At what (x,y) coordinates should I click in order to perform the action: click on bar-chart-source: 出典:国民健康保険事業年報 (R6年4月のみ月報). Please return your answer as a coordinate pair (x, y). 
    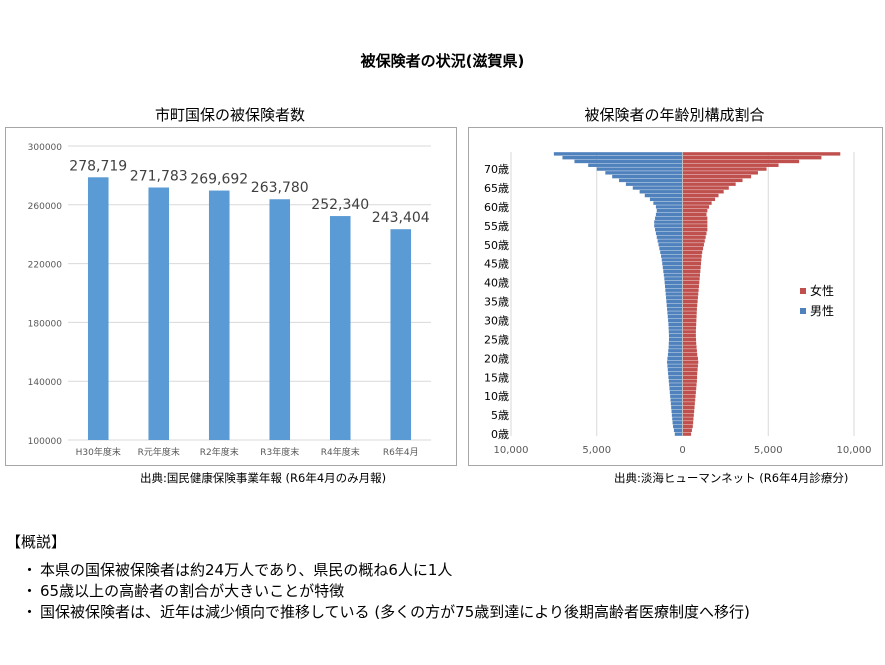
    Looking at the image, I should click on (263, 478).